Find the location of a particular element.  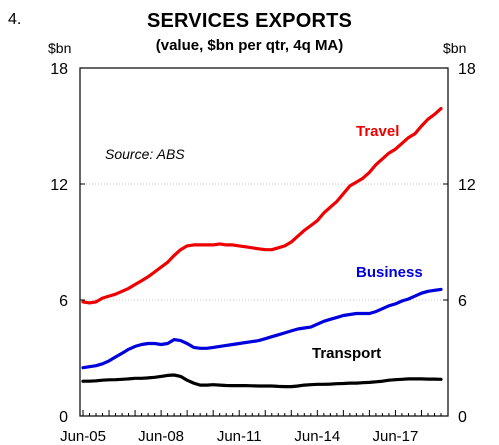

x-tick-label: Jun-11 is located at coordinates (239, 436).